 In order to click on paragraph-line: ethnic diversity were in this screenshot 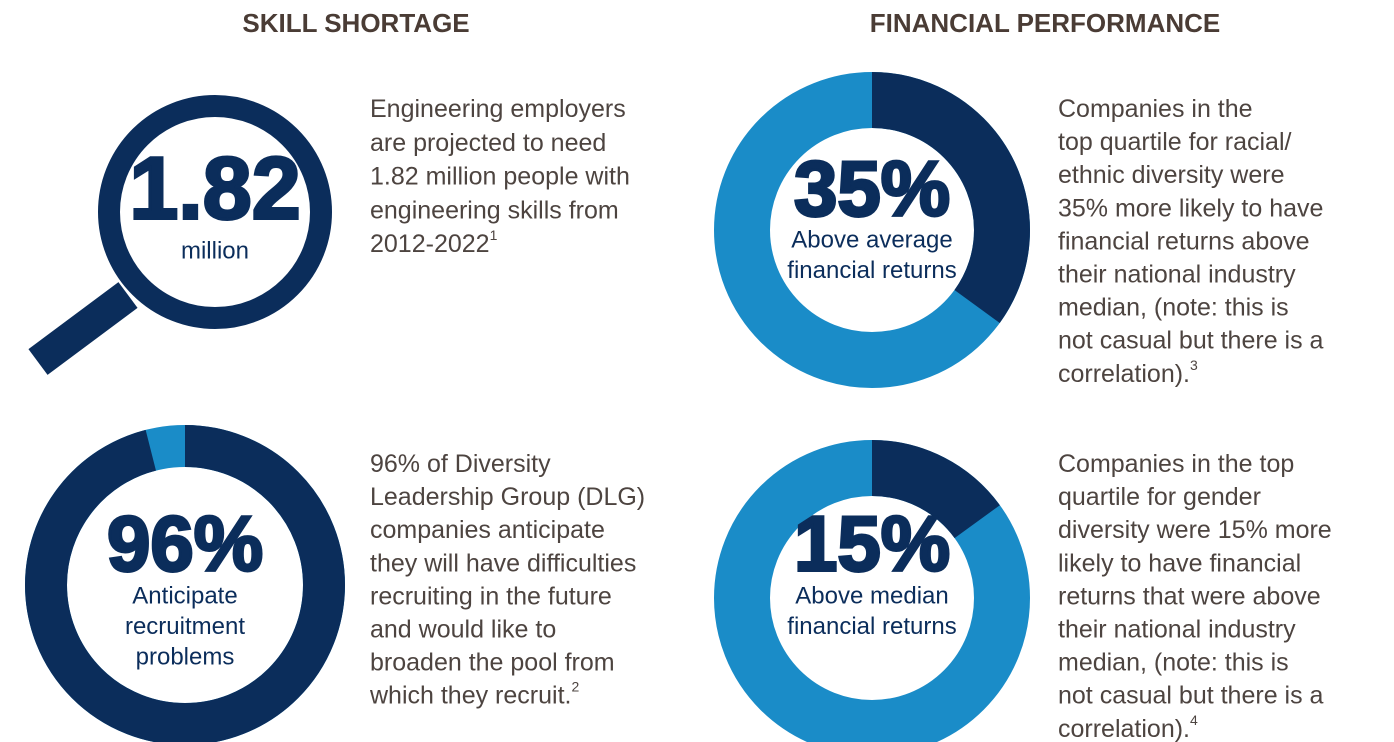, I will do `click(1171, 175)`.